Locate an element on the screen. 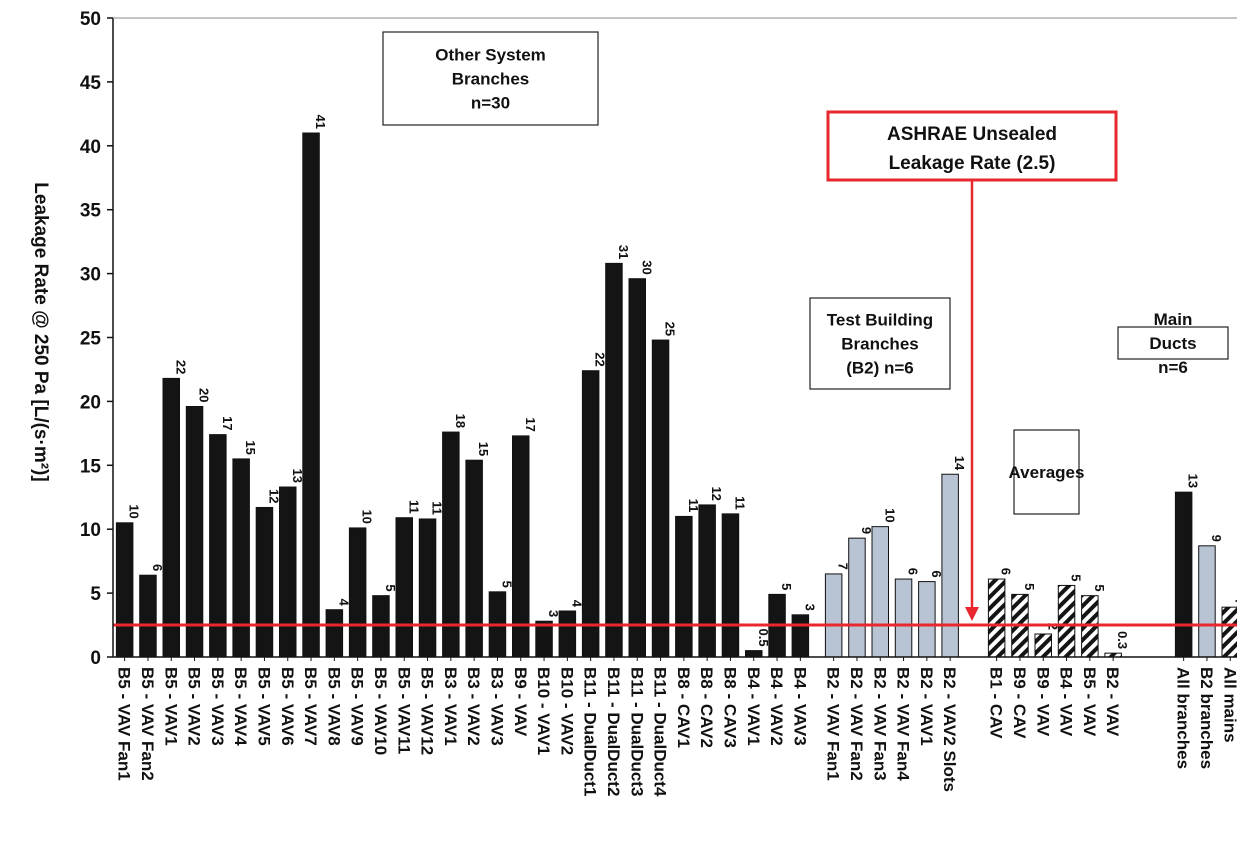 The image size is (1237, 847). y-tick-label: 30 is located at coordinates (90, 275).